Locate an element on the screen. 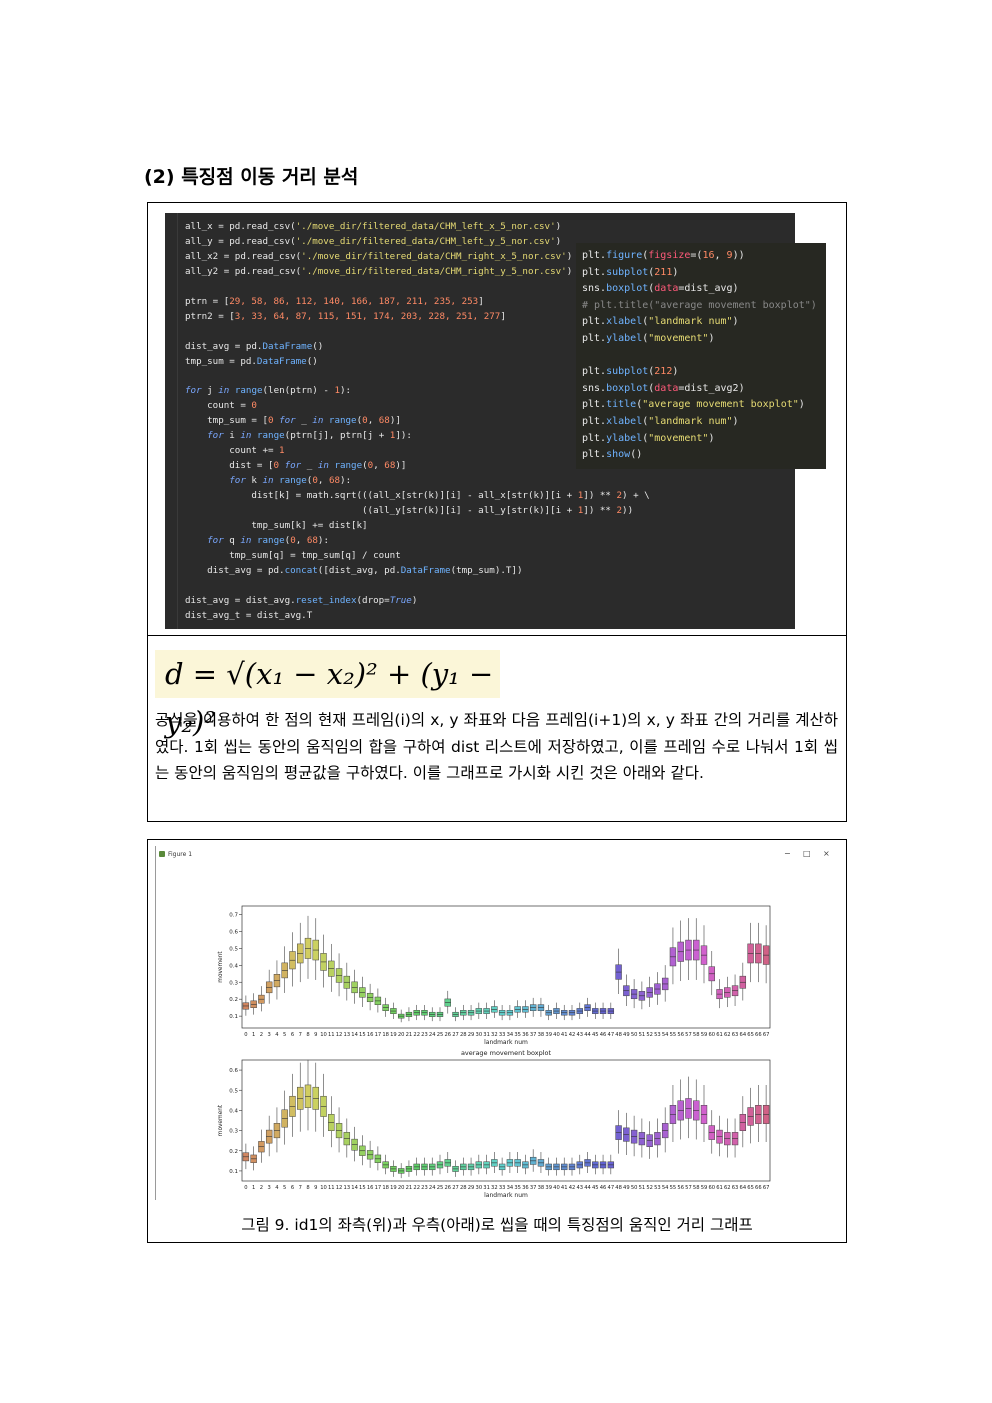  x-tick-label: 46 is located at coordinates (603, 1035).